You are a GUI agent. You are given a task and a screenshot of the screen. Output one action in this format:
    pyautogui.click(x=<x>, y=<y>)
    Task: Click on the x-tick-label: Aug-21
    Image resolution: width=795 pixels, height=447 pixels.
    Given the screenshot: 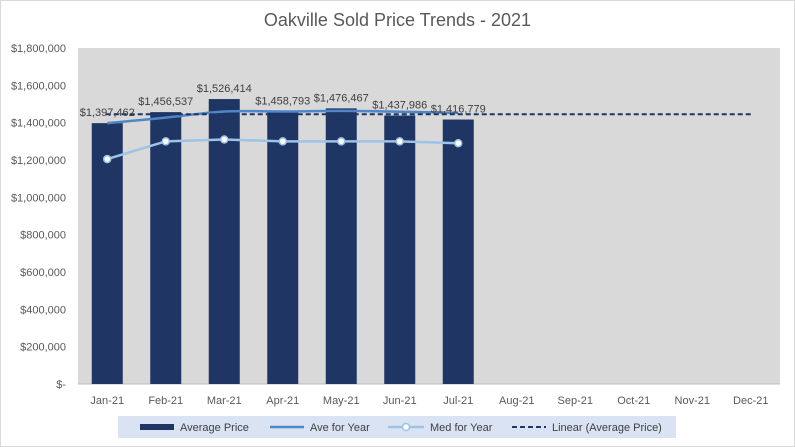 What is the action you would take?
    pyautogui.click(x=516, y=401)
    